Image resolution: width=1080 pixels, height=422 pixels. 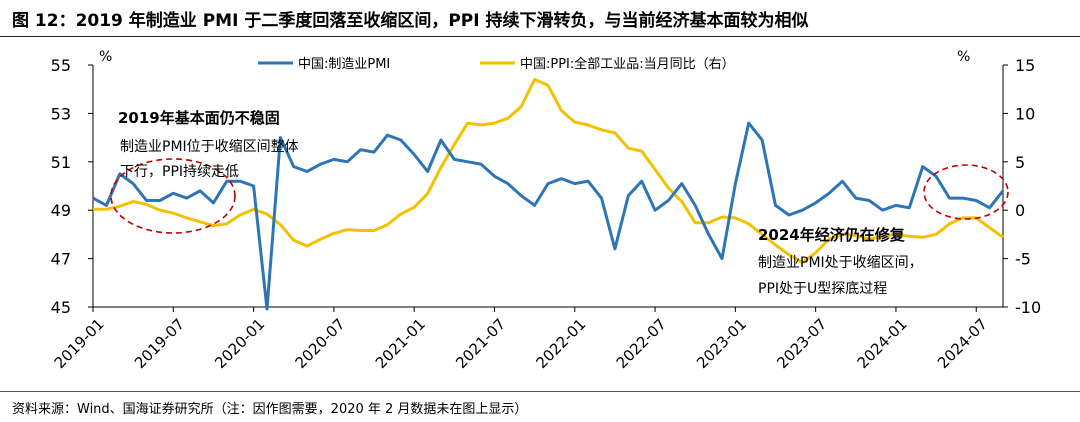 I want to click on x-tick-label: 2022-07, so click(x=641, y=343).